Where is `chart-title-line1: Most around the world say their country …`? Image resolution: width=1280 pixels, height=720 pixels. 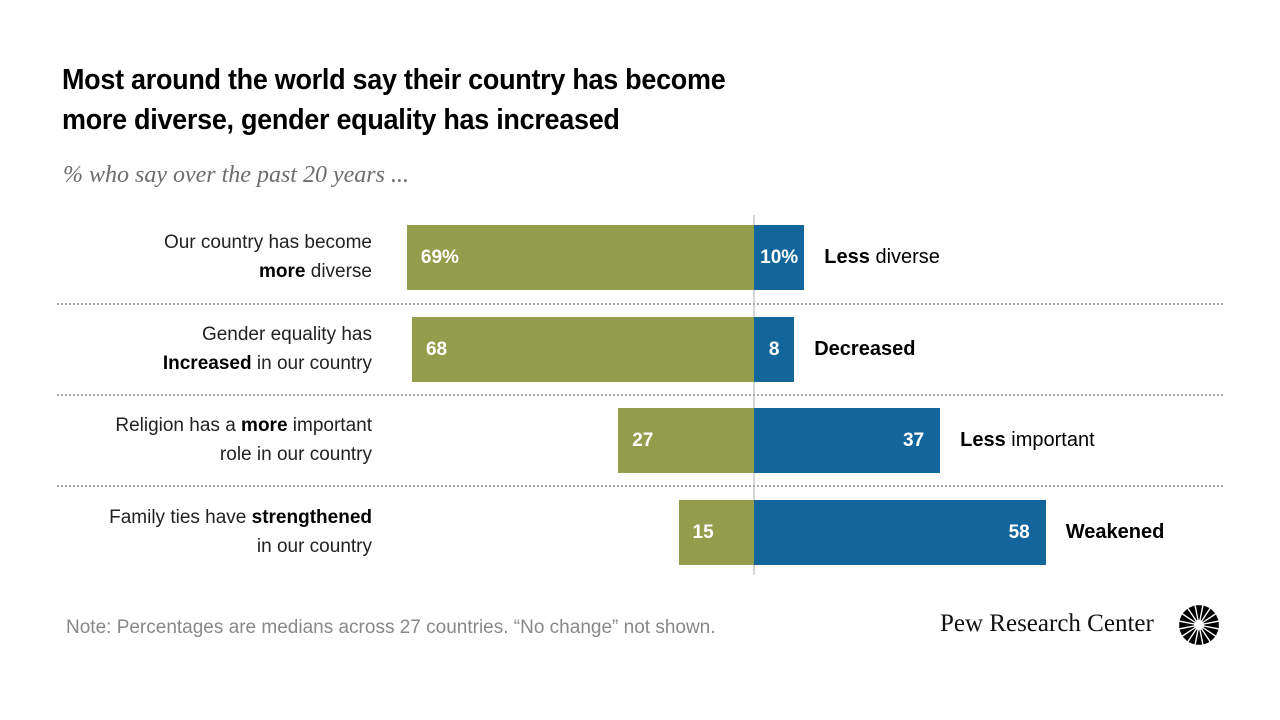
chart-title-line1: Most around the world say their country … is located at coordinates (394, 80).